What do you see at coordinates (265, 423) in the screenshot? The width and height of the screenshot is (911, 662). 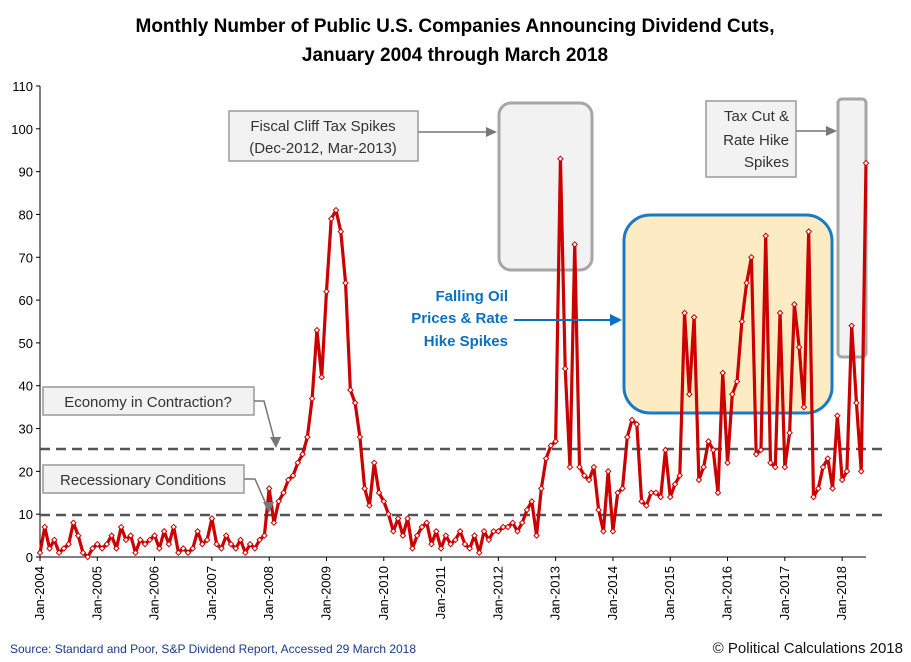 I see `contraction-arrow` at bounding box center [265, 423].